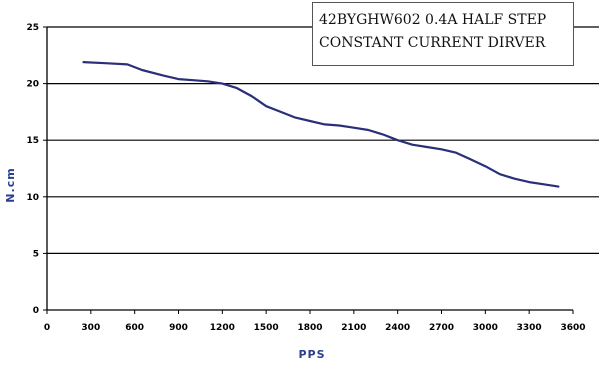  I want to click on x-tick-label: 2700, so click(441, 328).